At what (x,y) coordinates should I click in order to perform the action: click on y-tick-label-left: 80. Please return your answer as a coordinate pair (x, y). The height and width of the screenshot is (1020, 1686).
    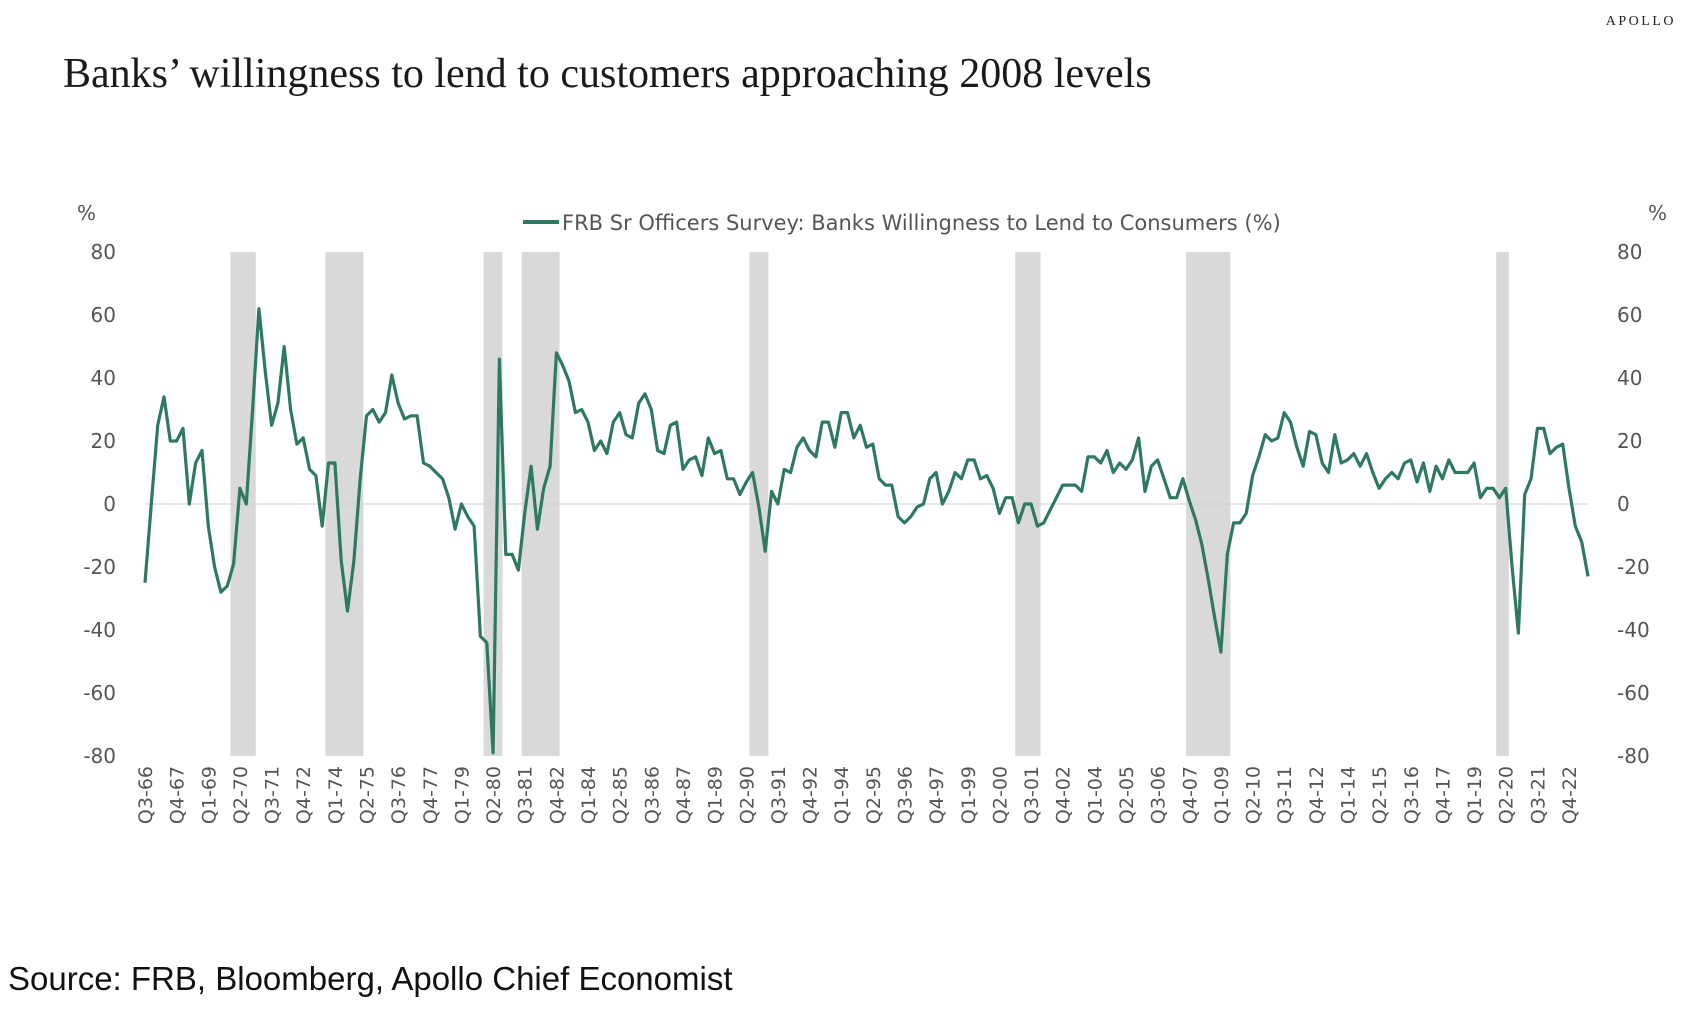
    Looking at the image, I should click on (103, 252).